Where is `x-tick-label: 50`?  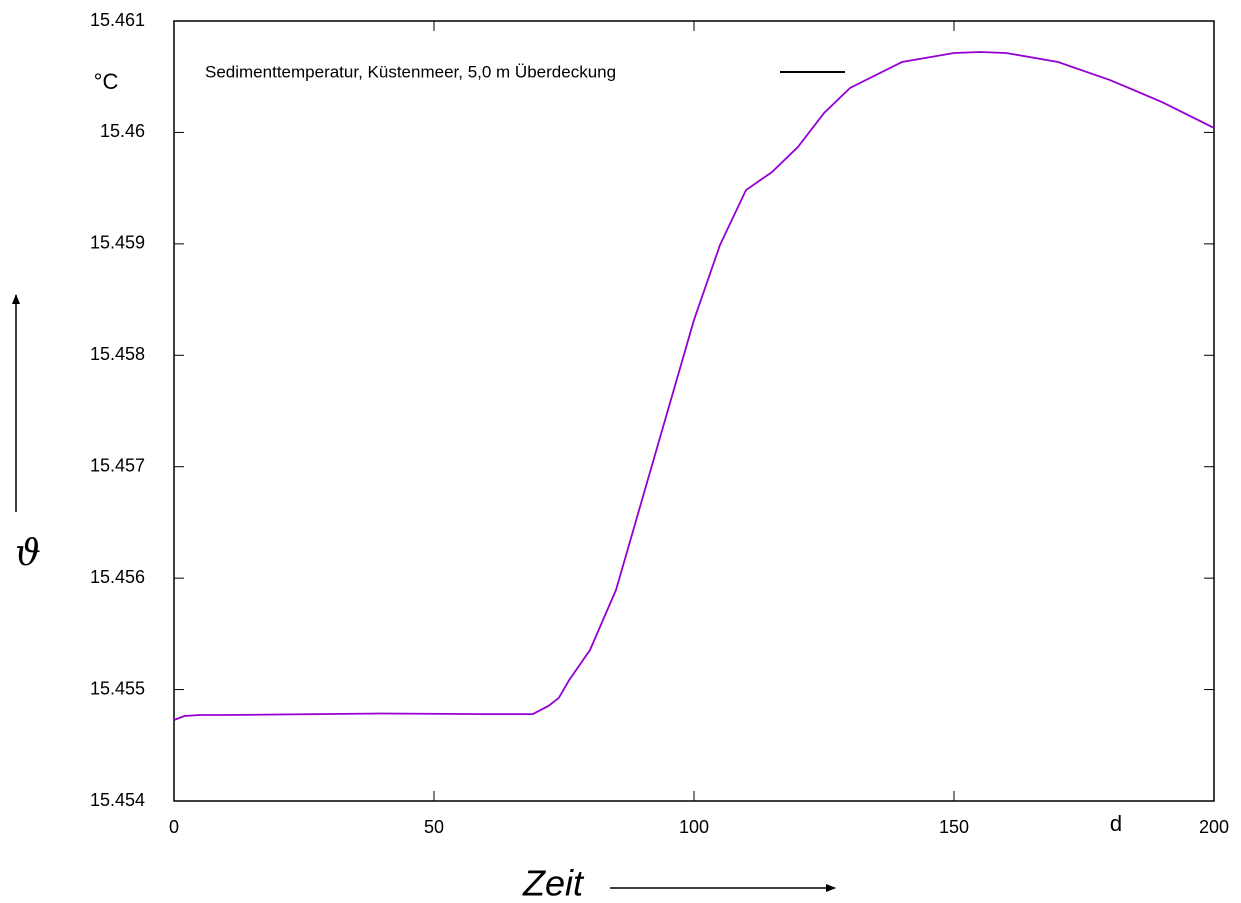 x-tick-label: 50 is located at coordinates (434, 827).